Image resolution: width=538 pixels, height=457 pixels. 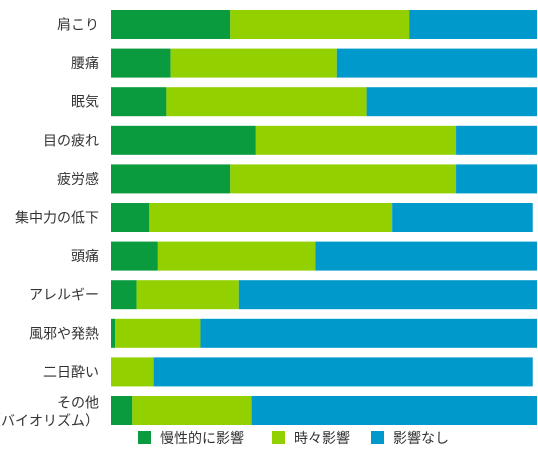 I want to click on category-label: 疲労感, so click(x=78, y=179).